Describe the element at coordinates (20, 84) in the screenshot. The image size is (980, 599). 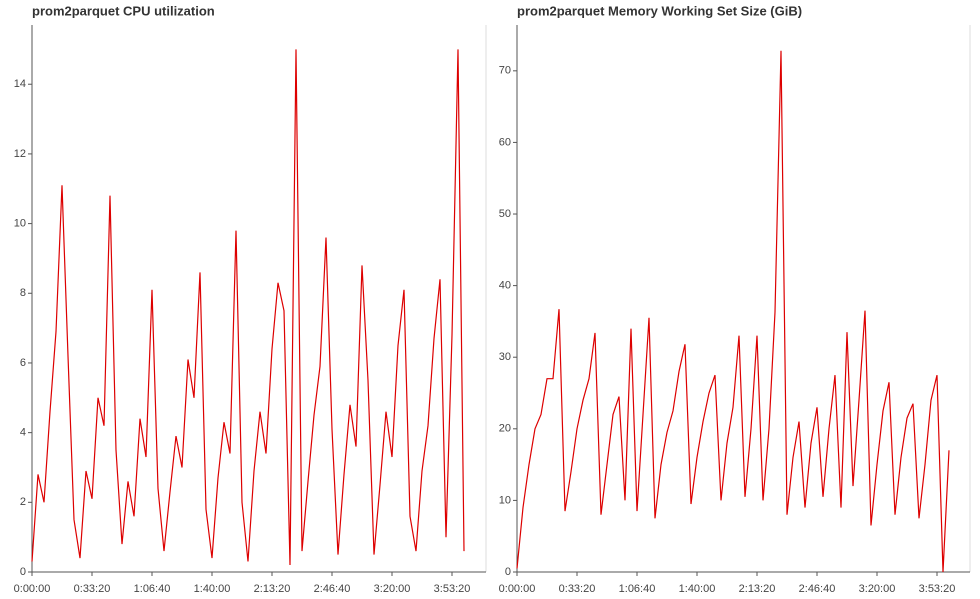
I see `y-tick-label: 14` at that location.